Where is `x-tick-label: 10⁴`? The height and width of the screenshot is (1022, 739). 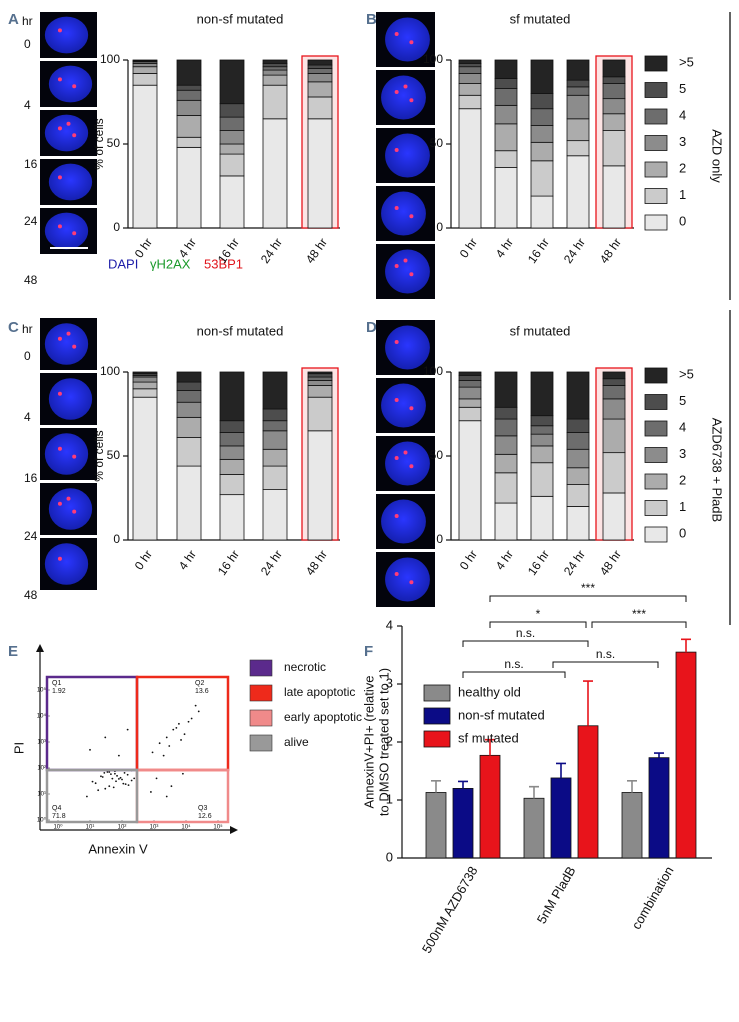
x-tick-label: 10⁴ is located at coordinates (186, 827).